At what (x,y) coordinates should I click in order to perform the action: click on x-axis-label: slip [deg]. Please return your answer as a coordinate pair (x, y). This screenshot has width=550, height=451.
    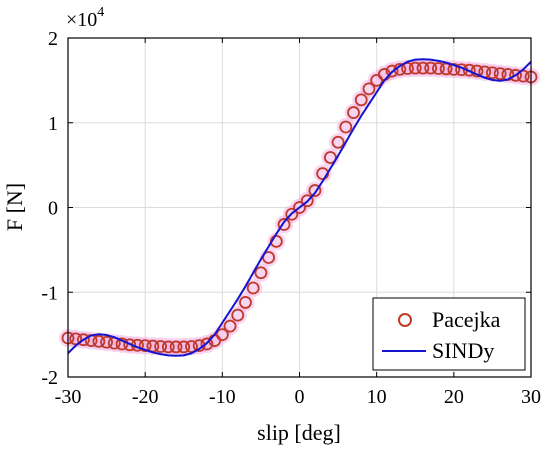
    Looking at the image, I should click on (299, 432).